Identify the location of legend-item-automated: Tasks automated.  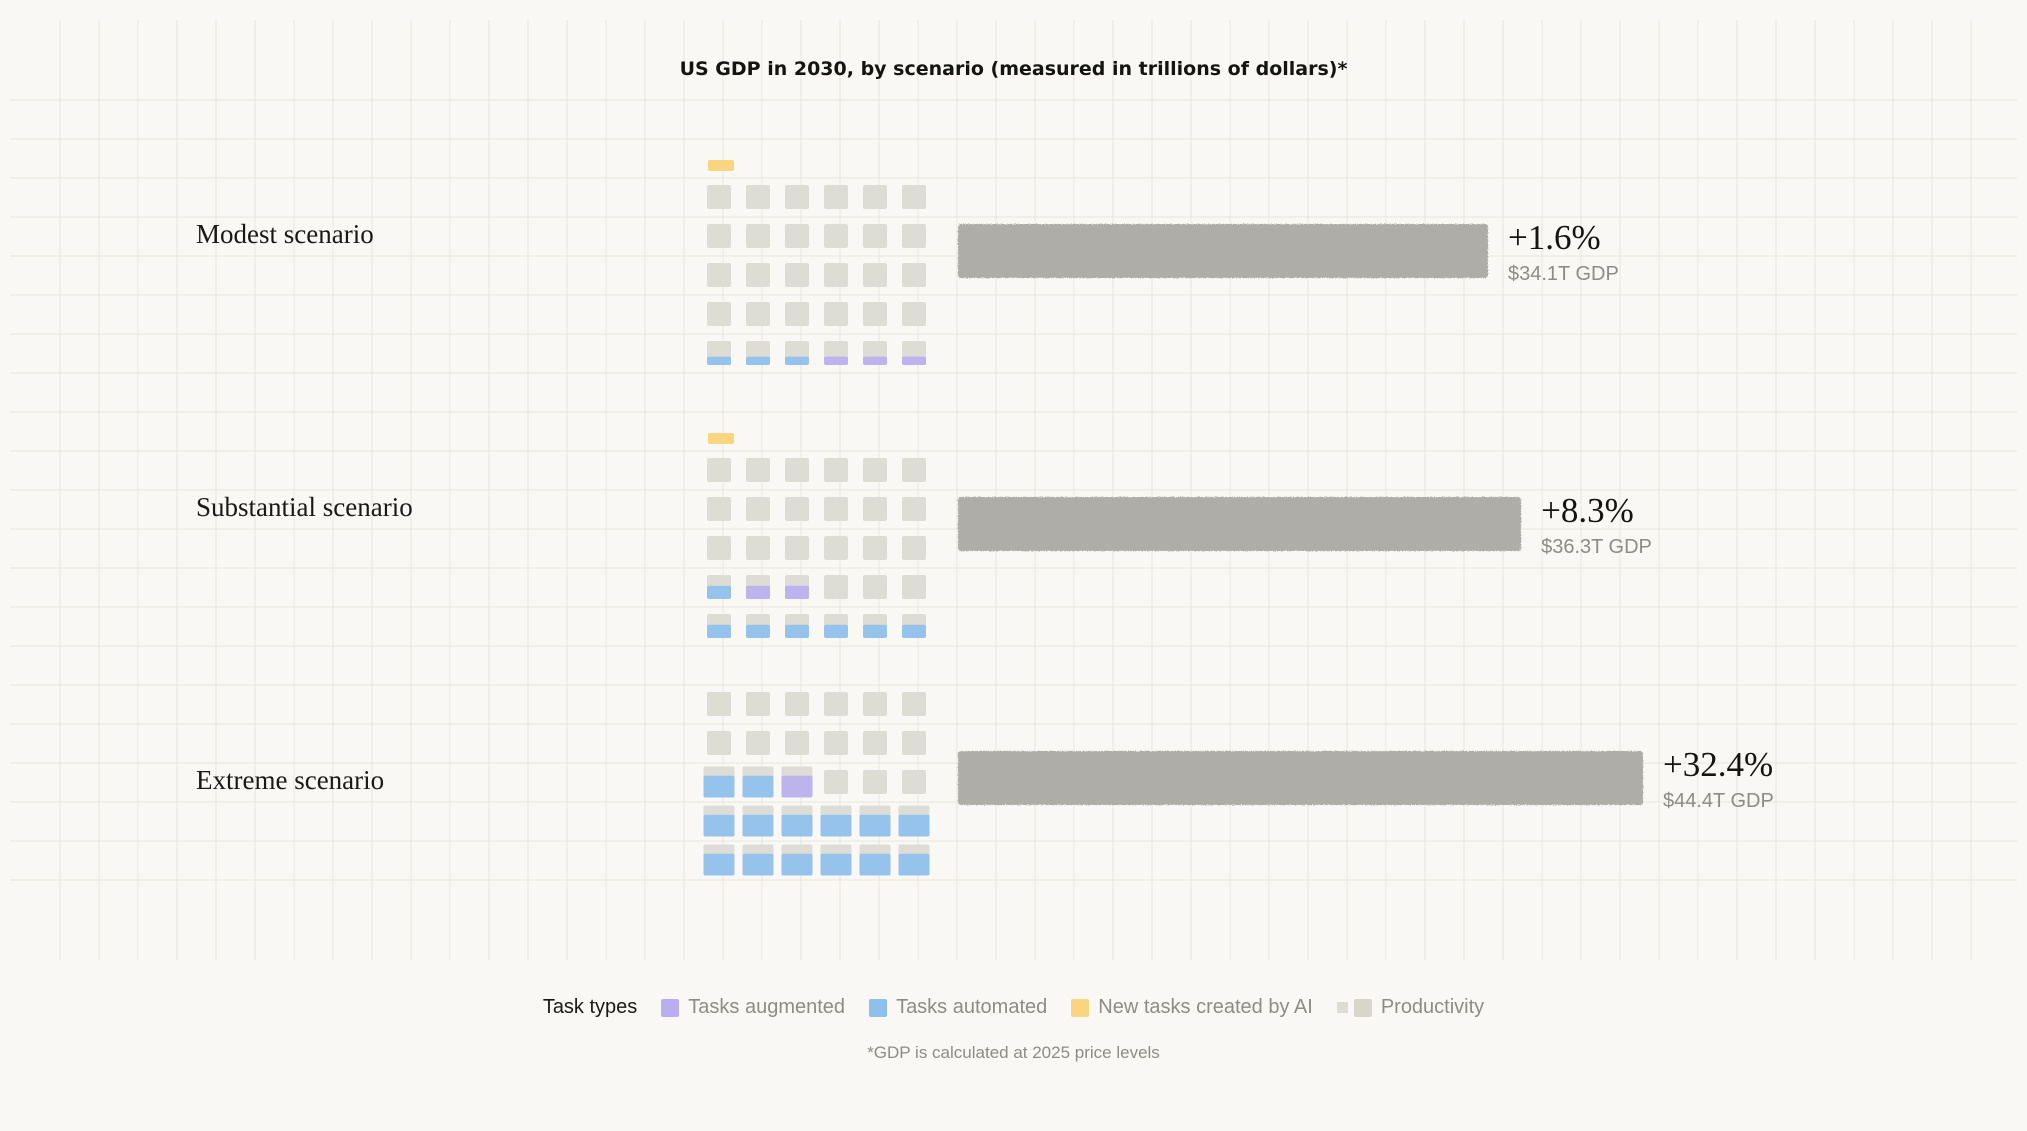
(958, 1007).